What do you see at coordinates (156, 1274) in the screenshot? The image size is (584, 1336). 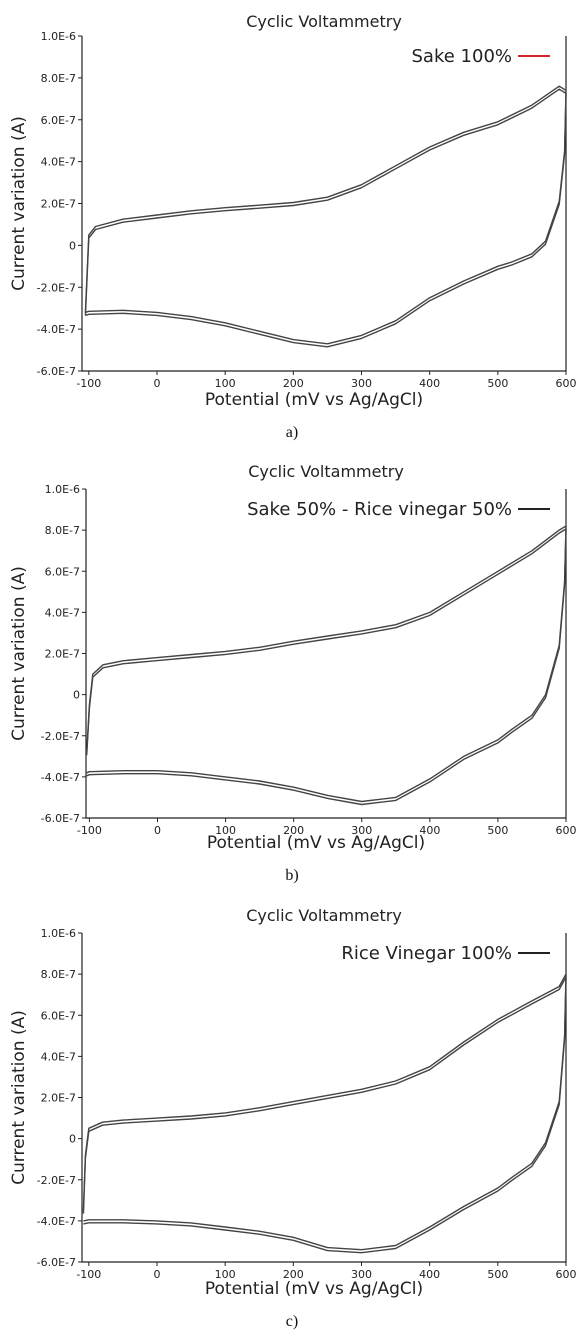 I see `panel-c-x-tick-label: 0` at bounding box center [156, 1274].